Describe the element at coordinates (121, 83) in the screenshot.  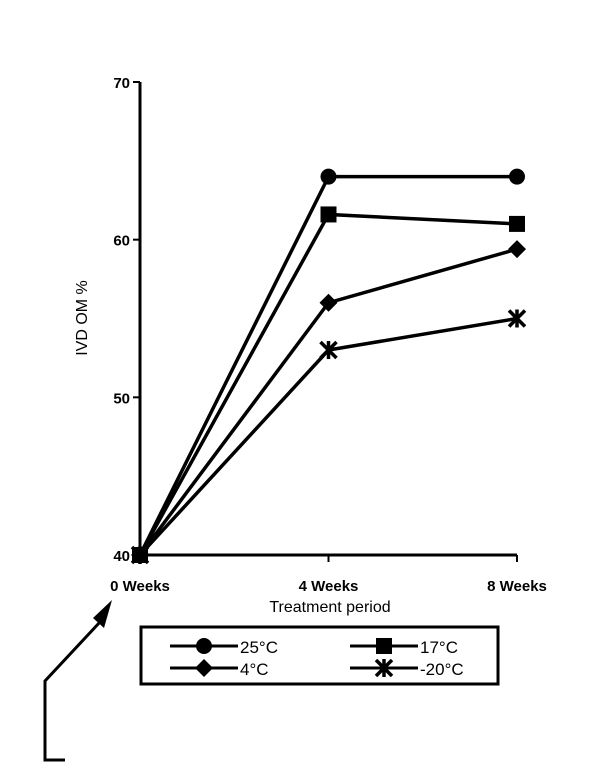
I see `y-tick-label: 70` at that location.